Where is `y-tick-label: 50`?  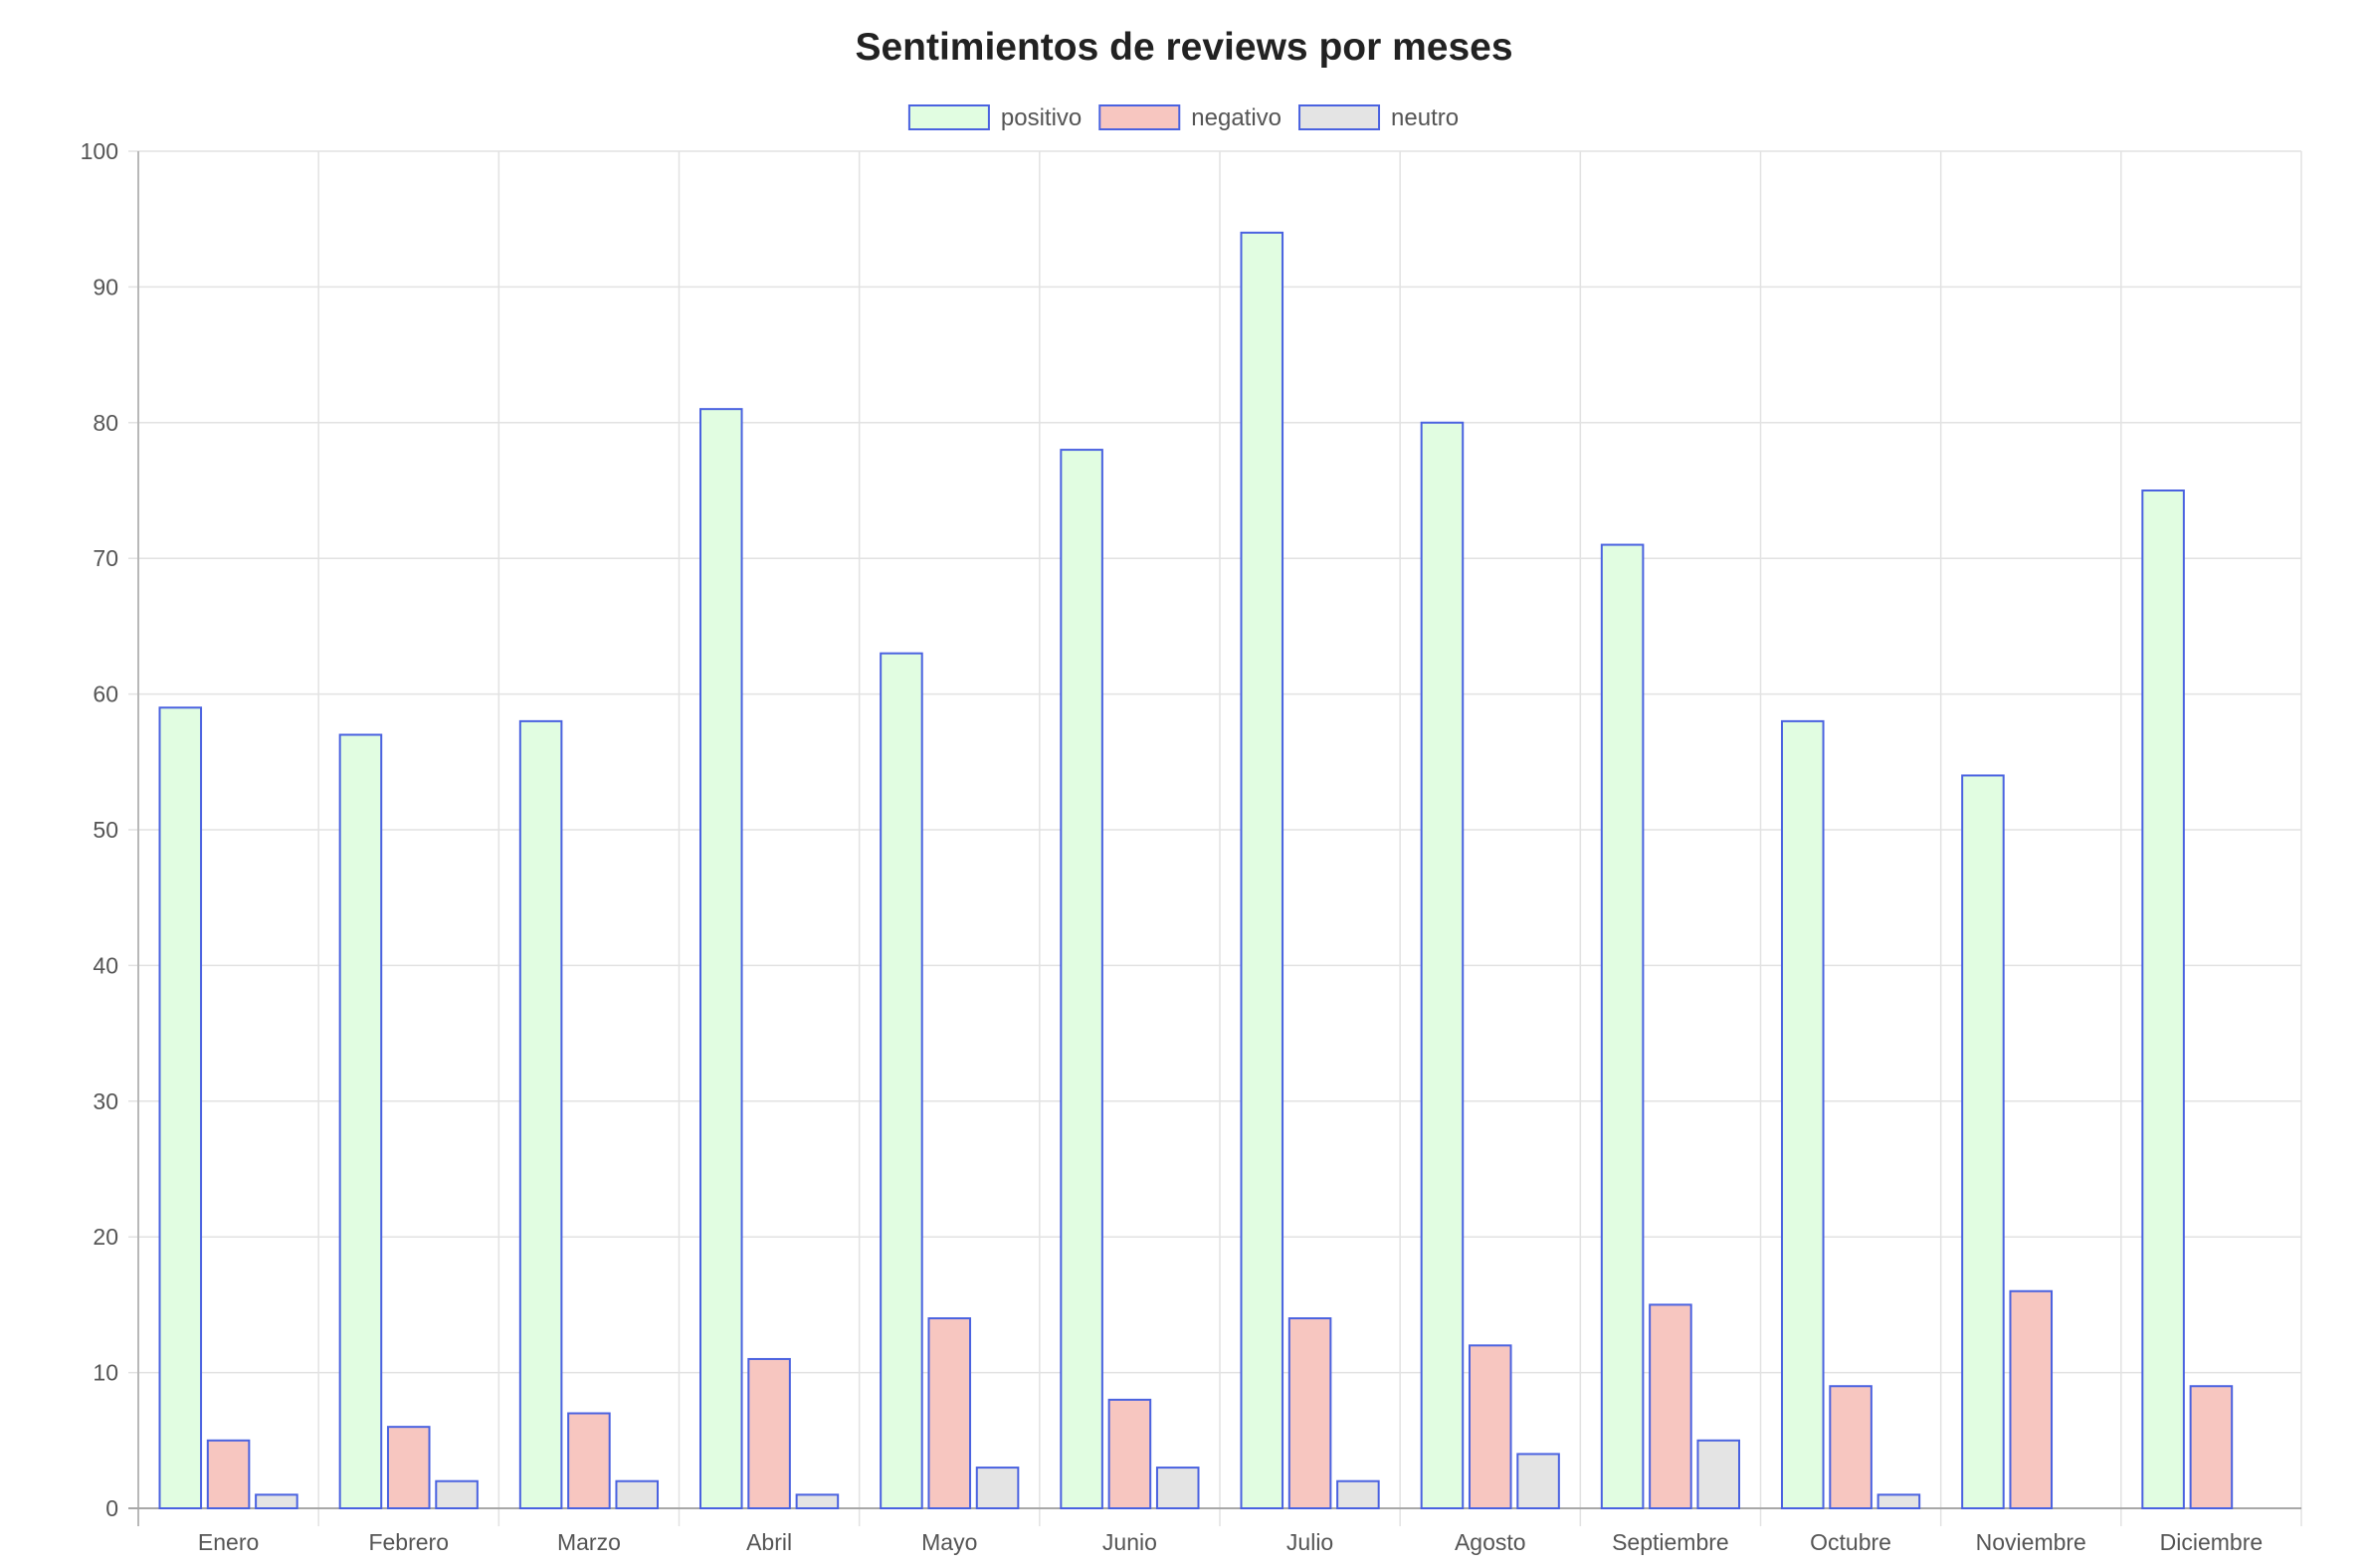 y-tick-label: 50 is located at coordinates (105, 830).